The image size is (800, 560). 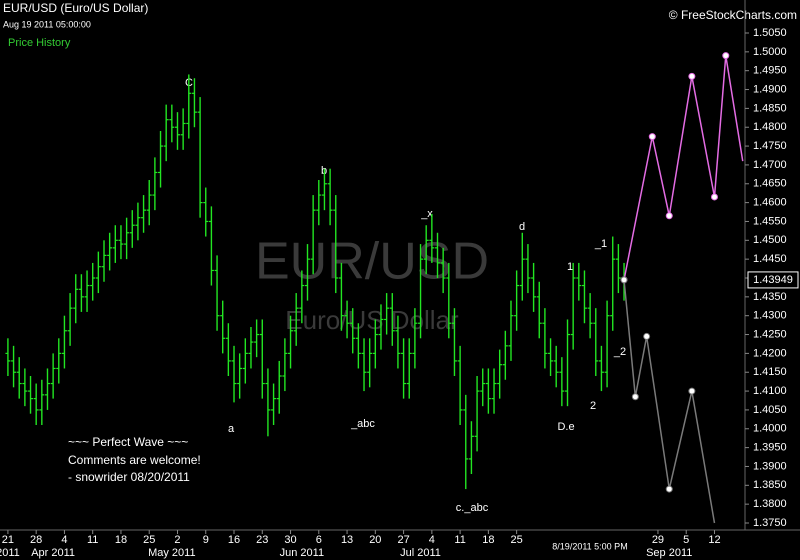 What do you see at coordinates (8, 540) in the screenshot?
I see `x-tick-label: 21` at bounding box center [8, 540].